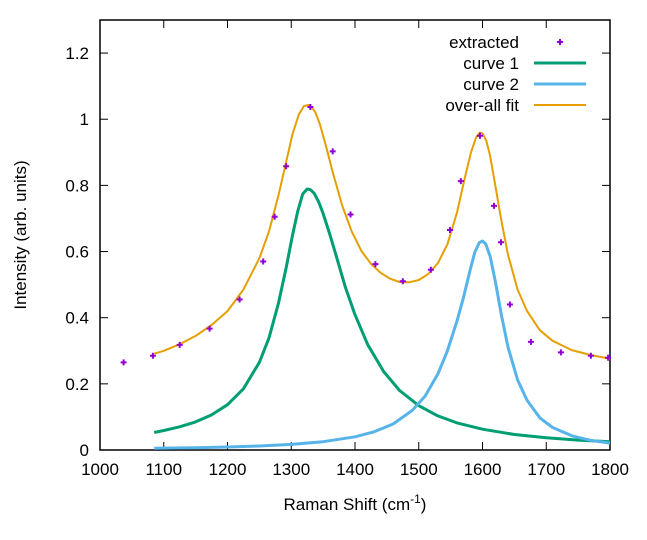 The width and height of the screenshot is (647, 540). I want to click on x-tick-label: 1000, so click(100, 469).